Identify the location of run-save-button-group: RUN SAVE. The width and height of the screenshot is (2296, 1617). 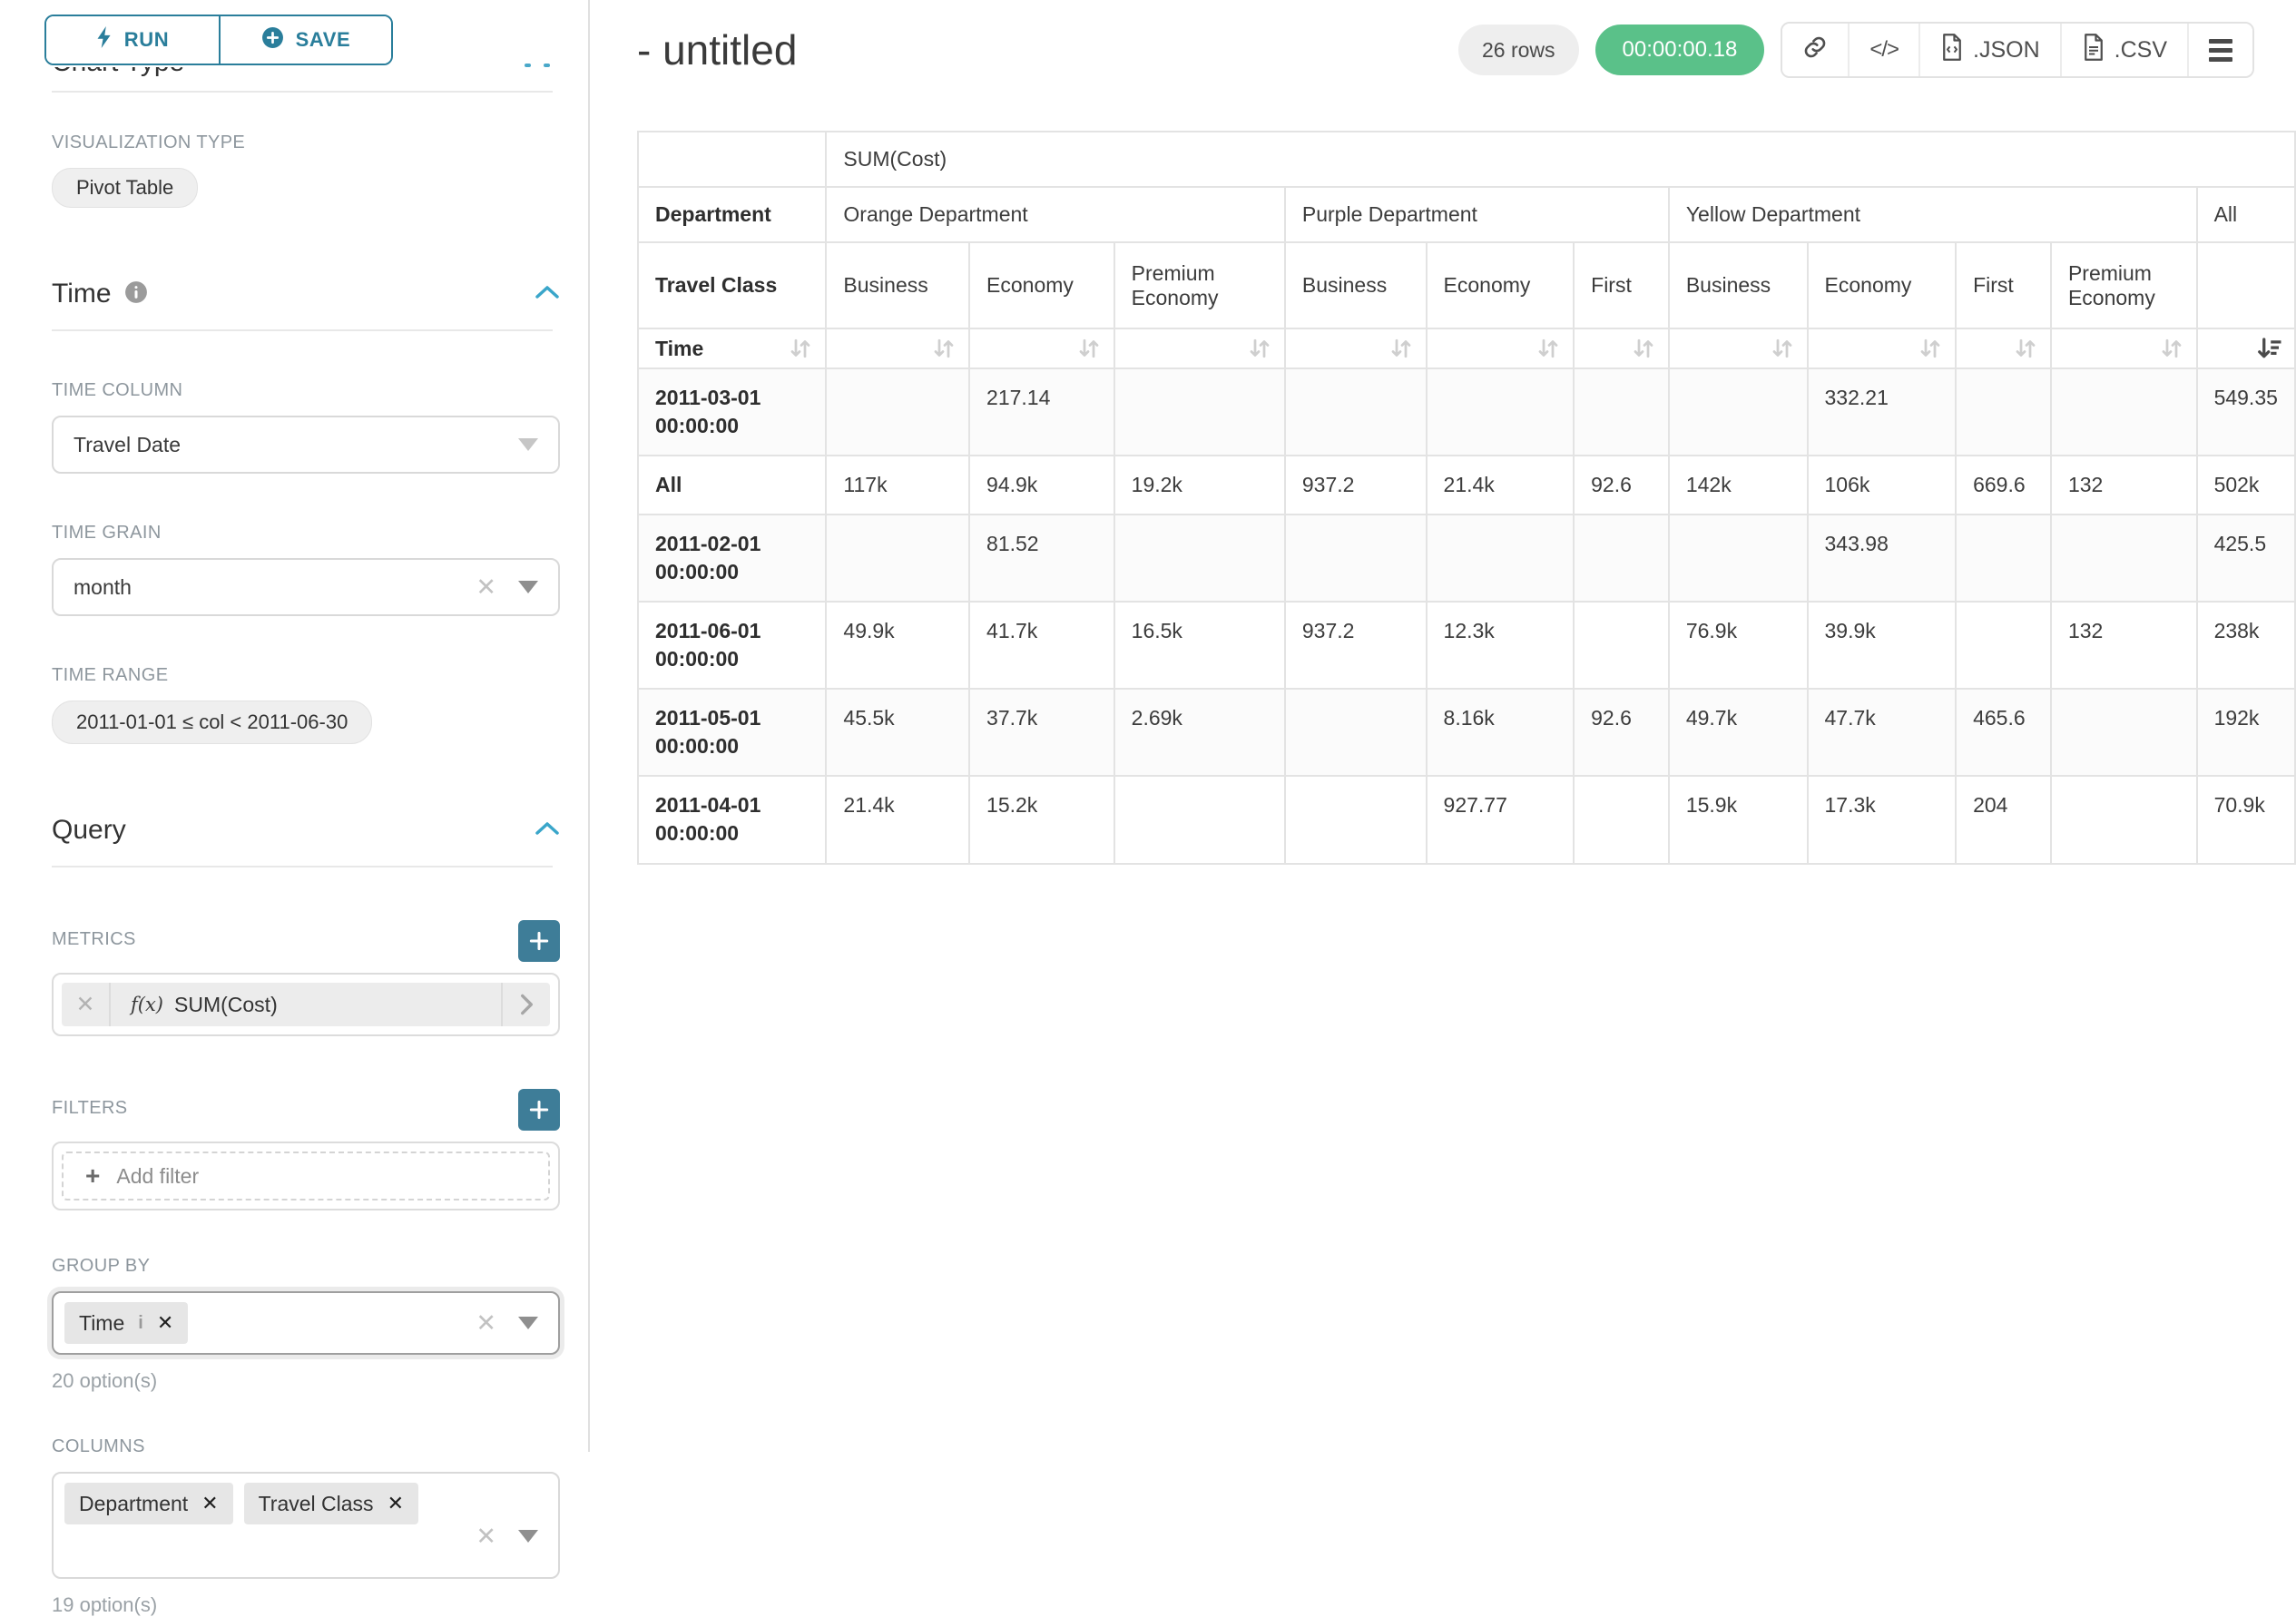
(218, 40).